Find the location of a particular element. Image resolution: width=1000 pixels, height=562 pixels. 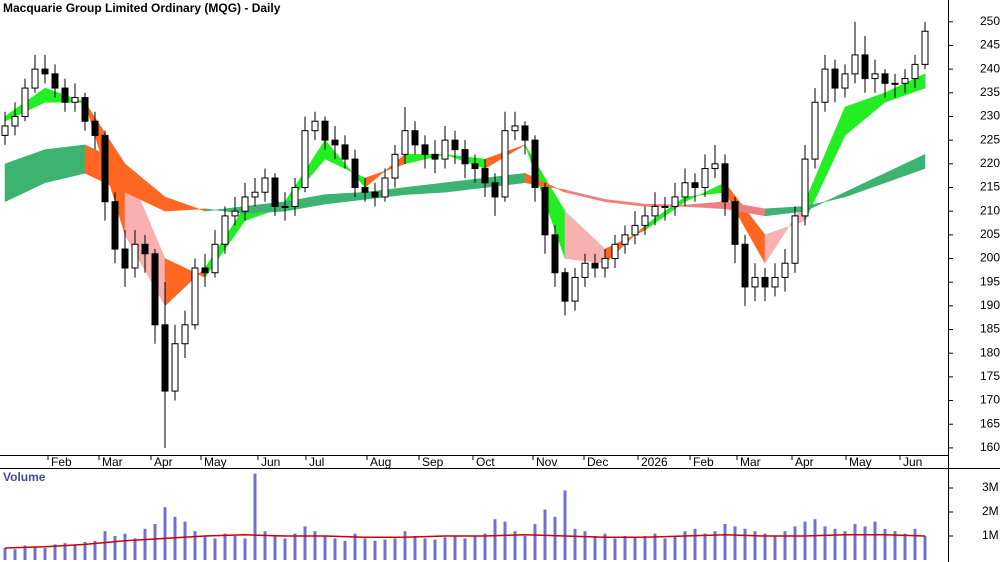

x-tick-label: Nov is located at coordinates (546, 462).